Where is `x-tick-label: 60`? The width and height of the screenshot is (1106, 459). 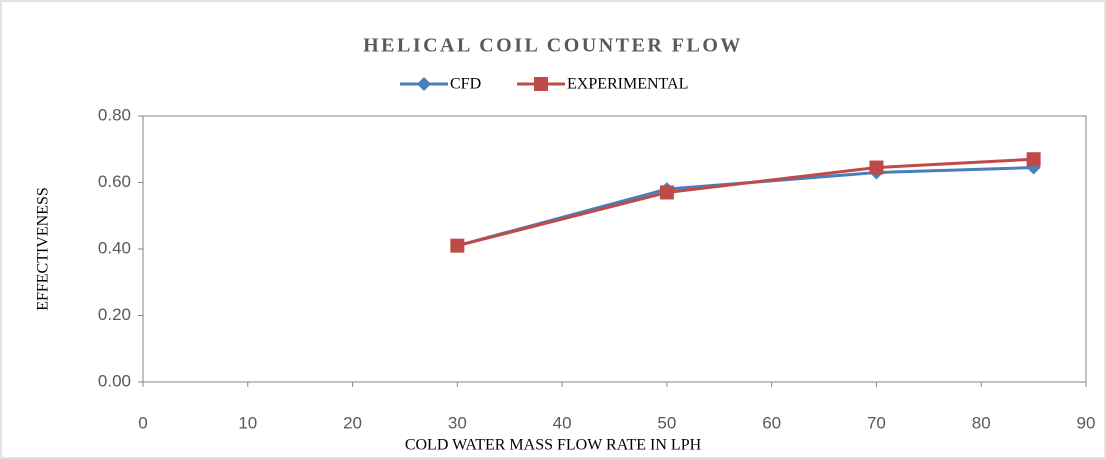
x-tick-label: 60 is located at coordinates (771, 422).